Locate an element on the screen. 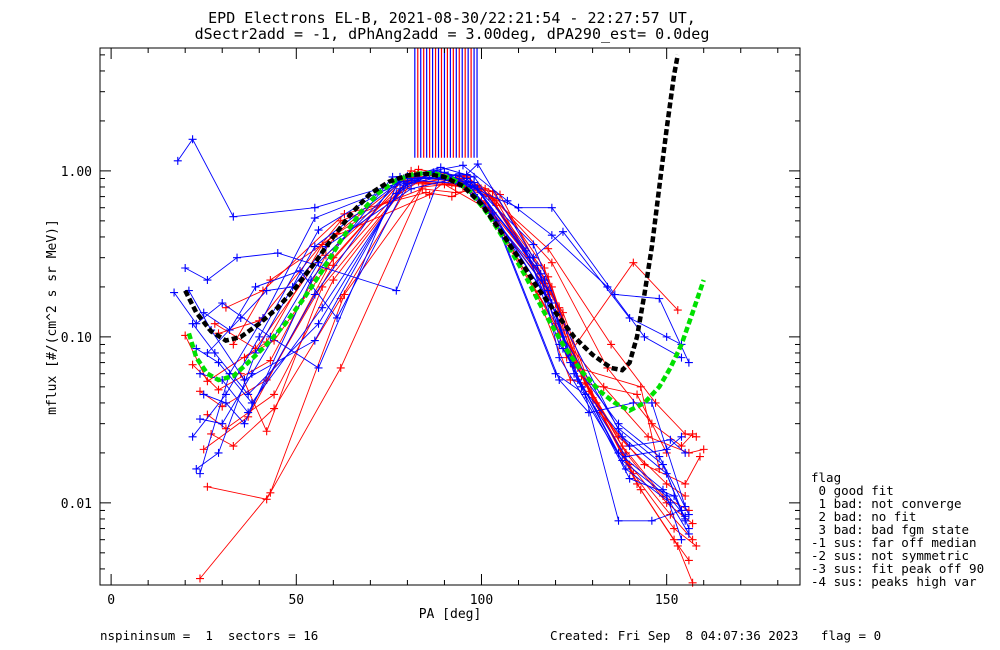  x-tick-label: 50 is located at coordinates (296, 600).